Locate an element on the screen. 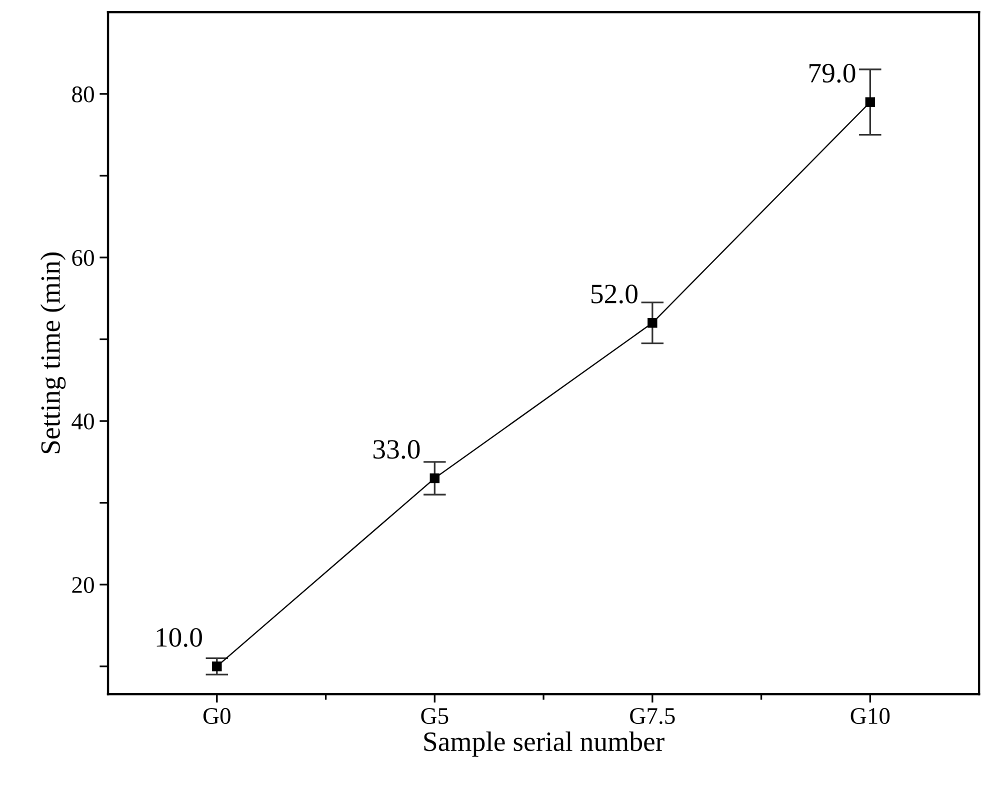  y-tick-label: 60 is located at coordinates (83, 258).